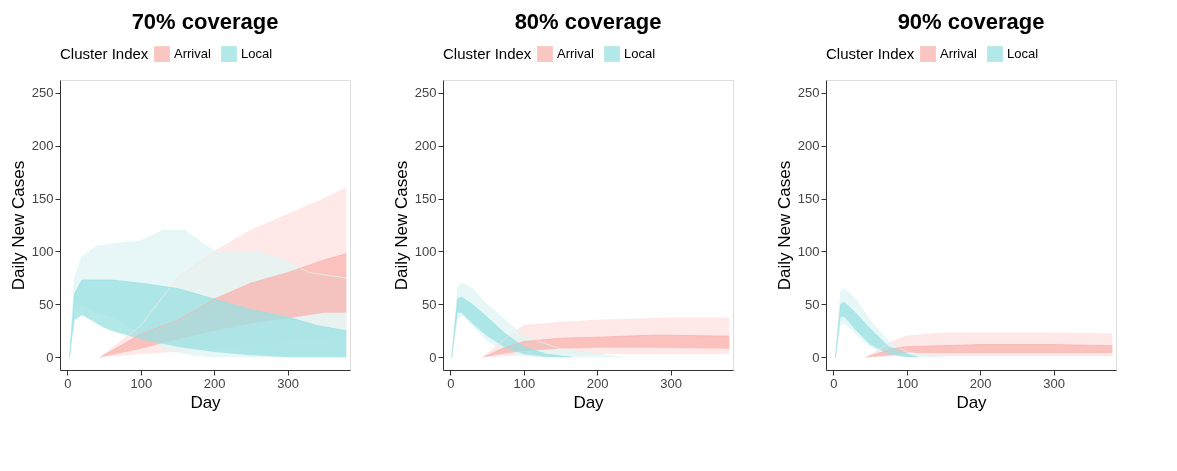  Describe the element at coordinates (588, 21) in the screenshot. I see `chart-title: 80% coverage` at that location.